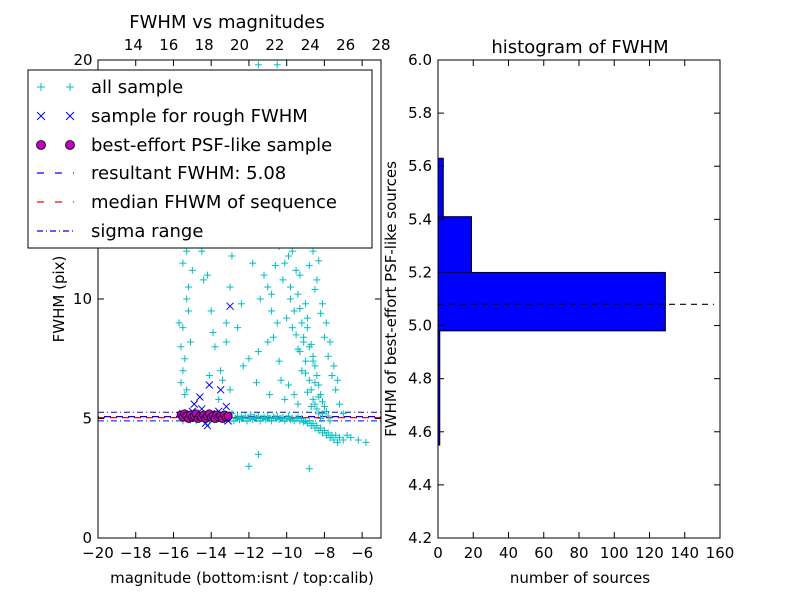 This screenshot has width=800, height=600. I want to click on psf-sample-point, so click(228, 416).